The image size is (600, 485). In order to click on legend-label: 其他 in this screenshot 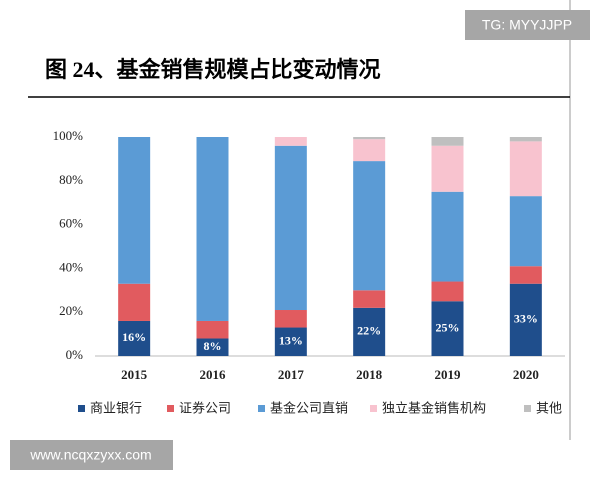, I will do `click(549, 409)`.